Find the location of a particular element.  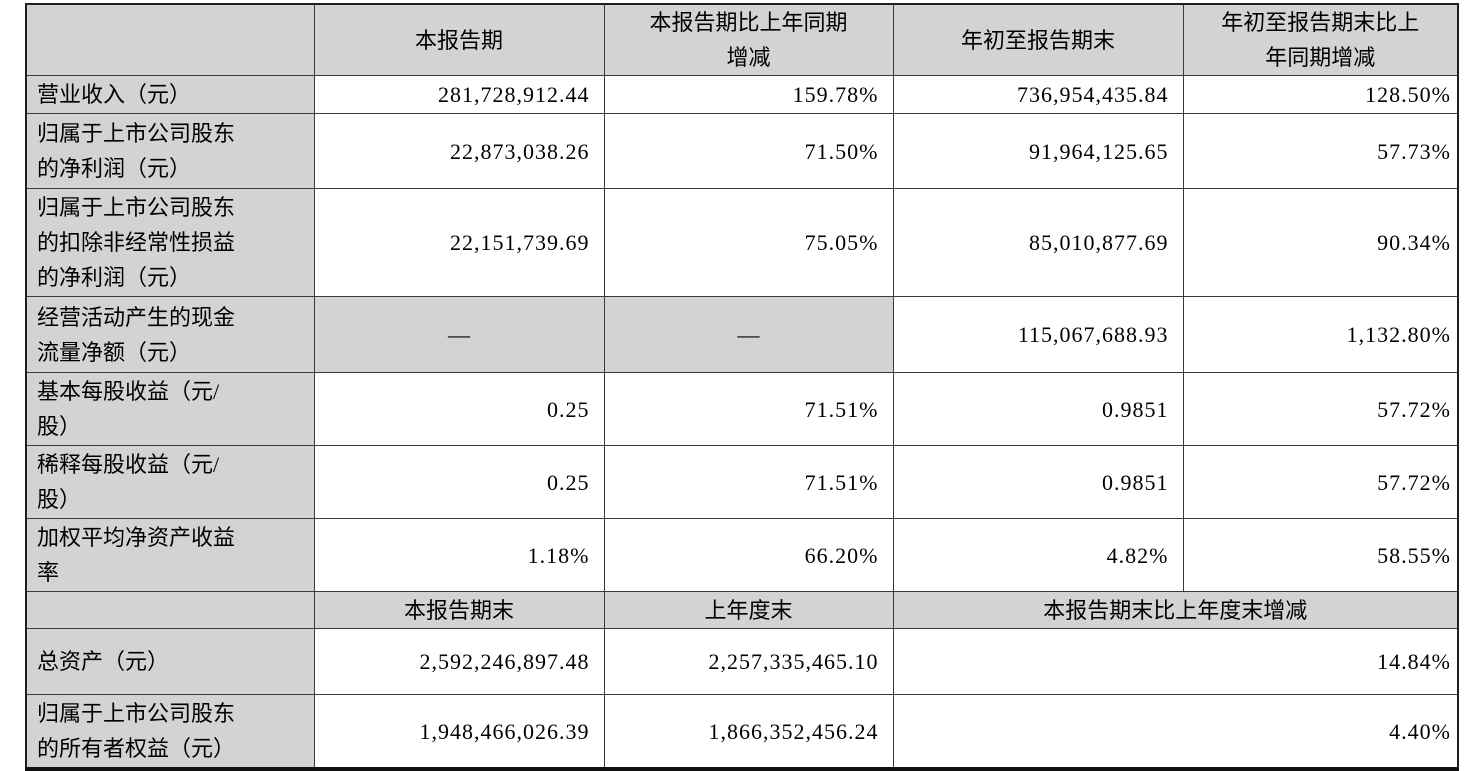

metric-value-cell: 128.50% is located at coordinates (1320, 94).